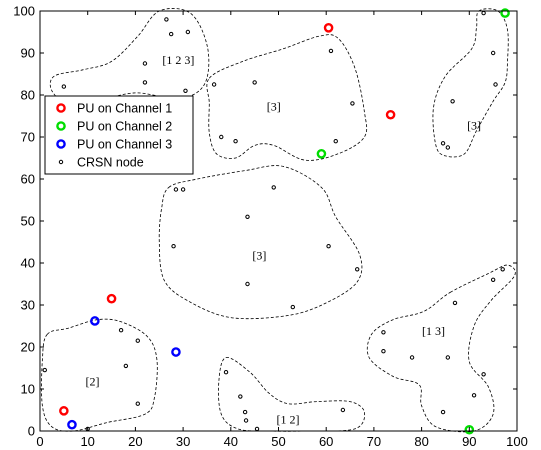 Image resolution: width=541 pixels, height=450 pixels. Describe the element at coordinates (517, 441) in the screenshot. I see `x-tick-label: 100` at that location.